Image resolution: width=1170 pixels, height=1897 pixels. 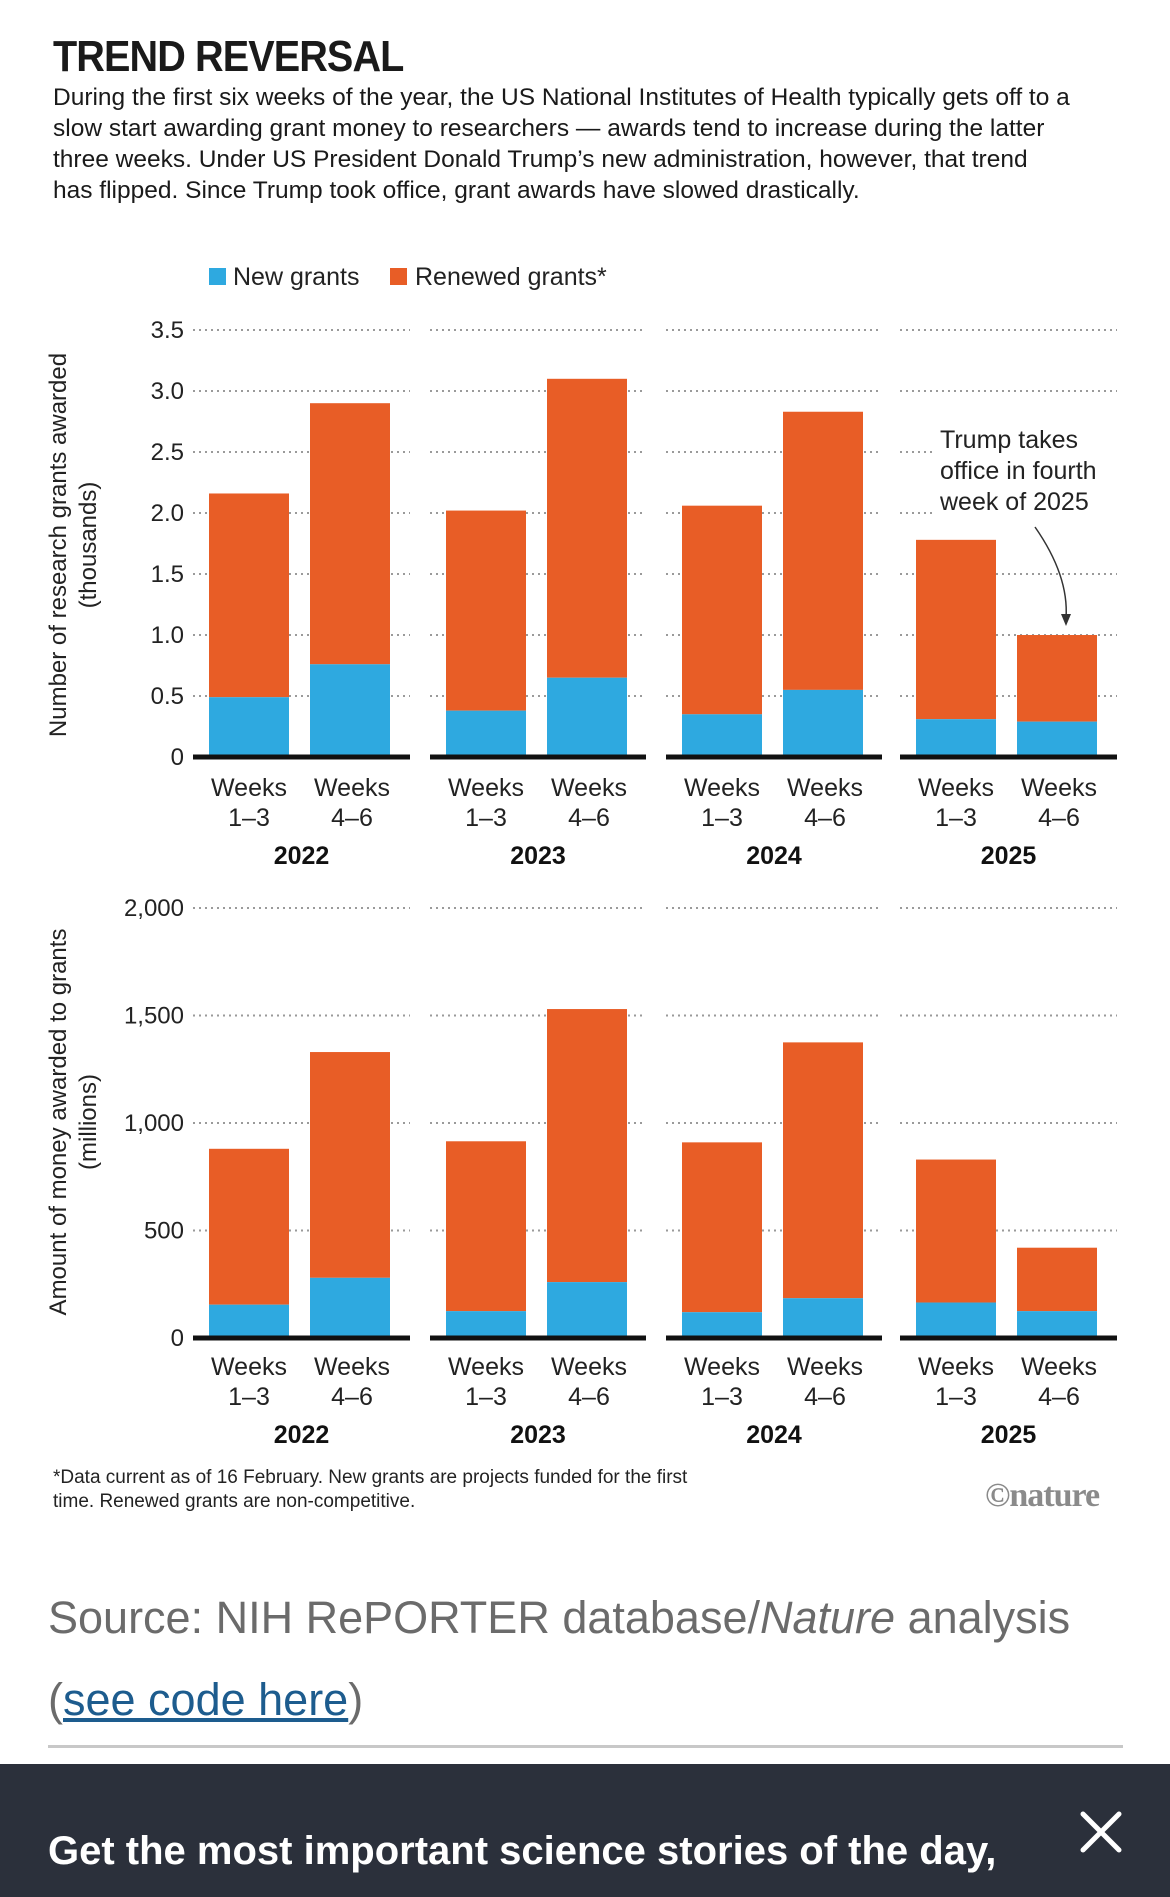 What do you see at coordinates (1101, 1832) in the screenshot?
I see `close-icon` at bounding box center [1101, 1832].